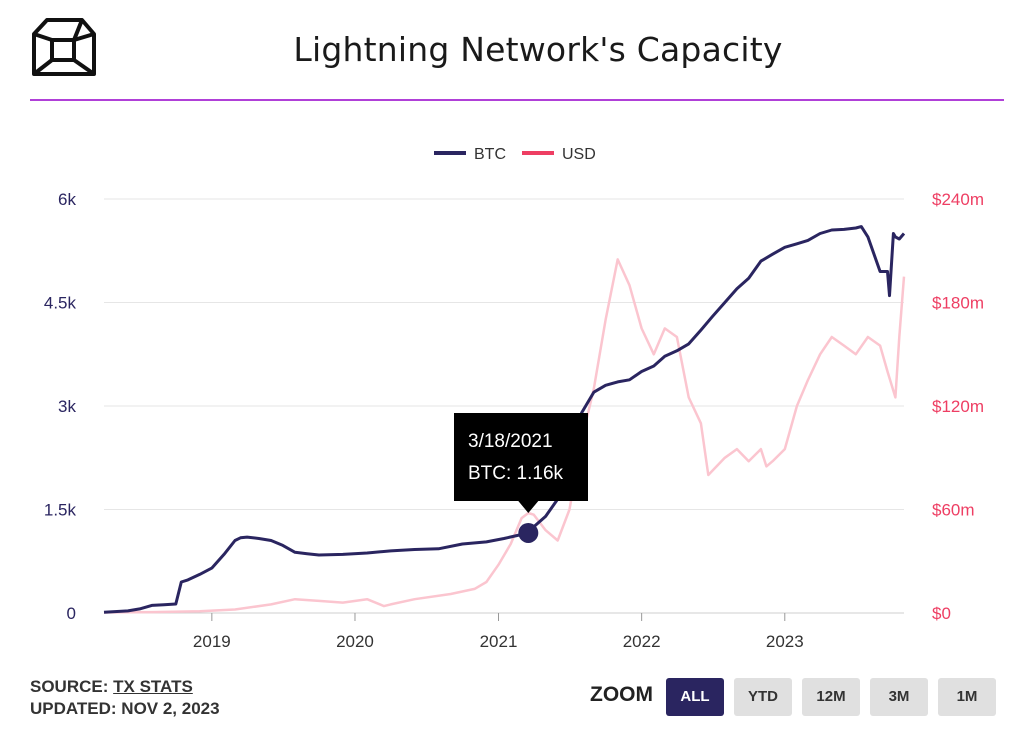  What do you see at coordinates (490, 154) in the screenshot?
I see `legend-btc-label: BTC` at bounding box center [490, 154].